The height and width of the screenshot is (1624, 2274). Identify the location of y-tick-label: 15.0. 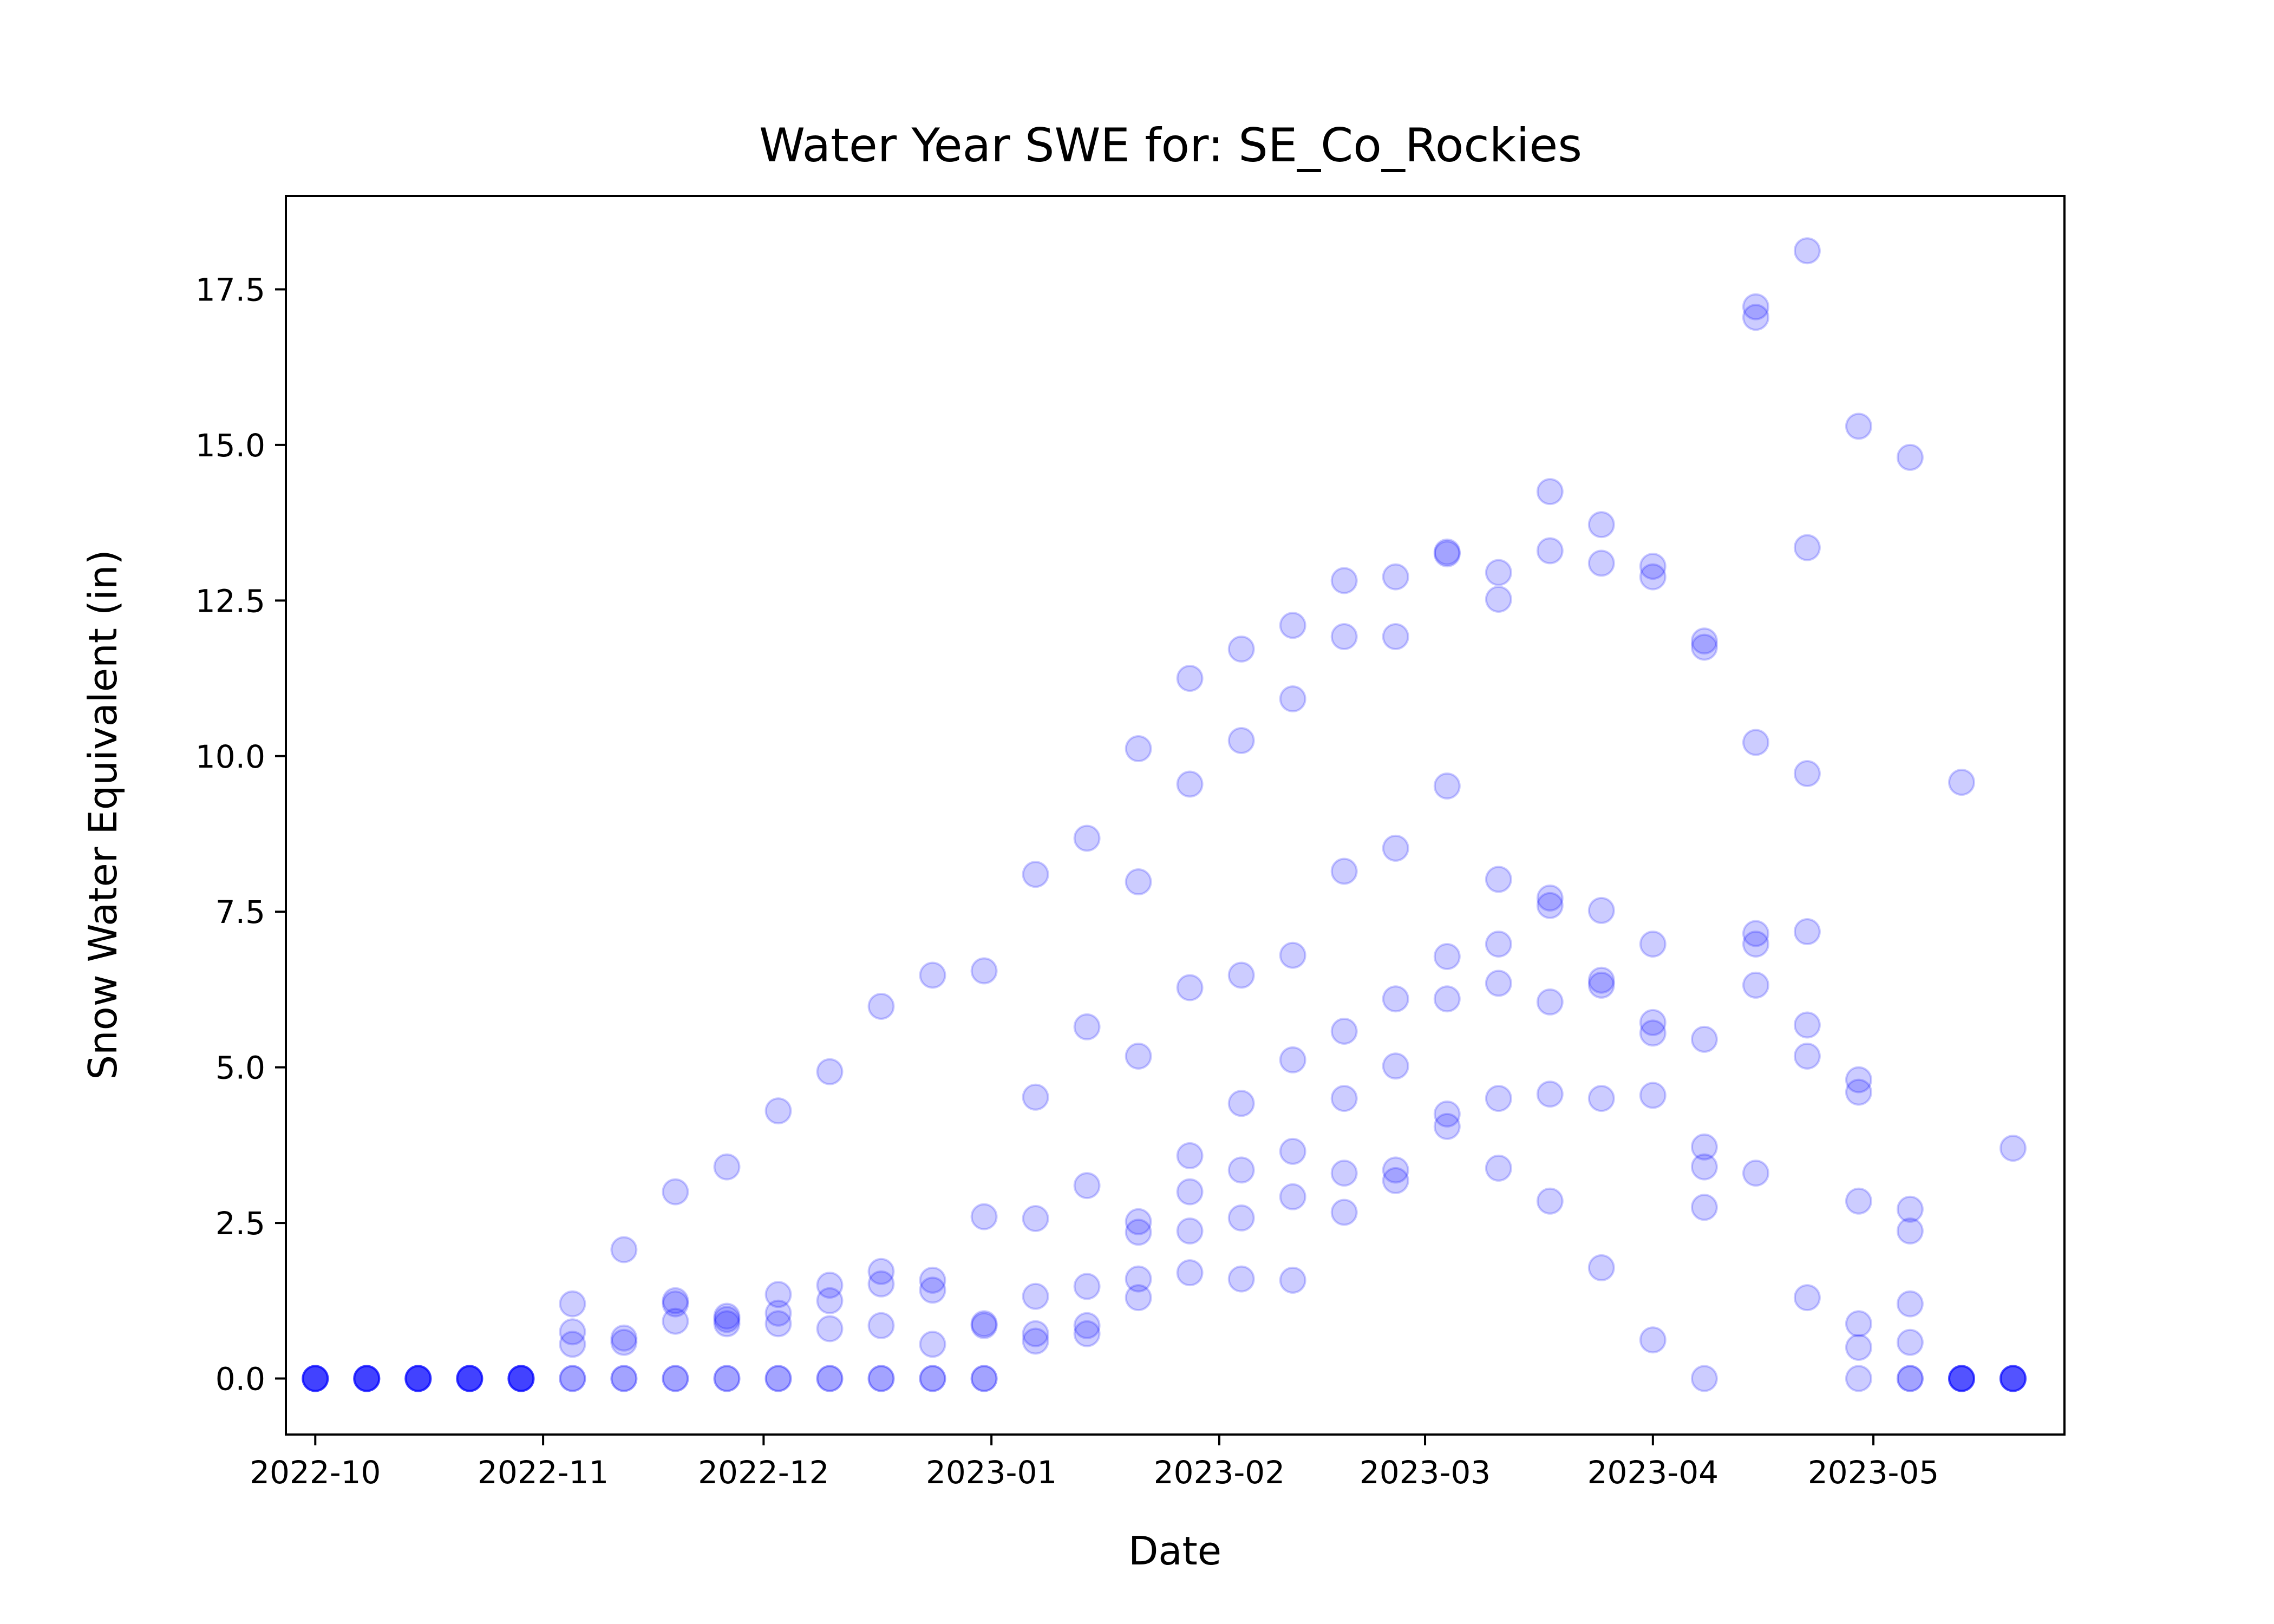
(230, 446).